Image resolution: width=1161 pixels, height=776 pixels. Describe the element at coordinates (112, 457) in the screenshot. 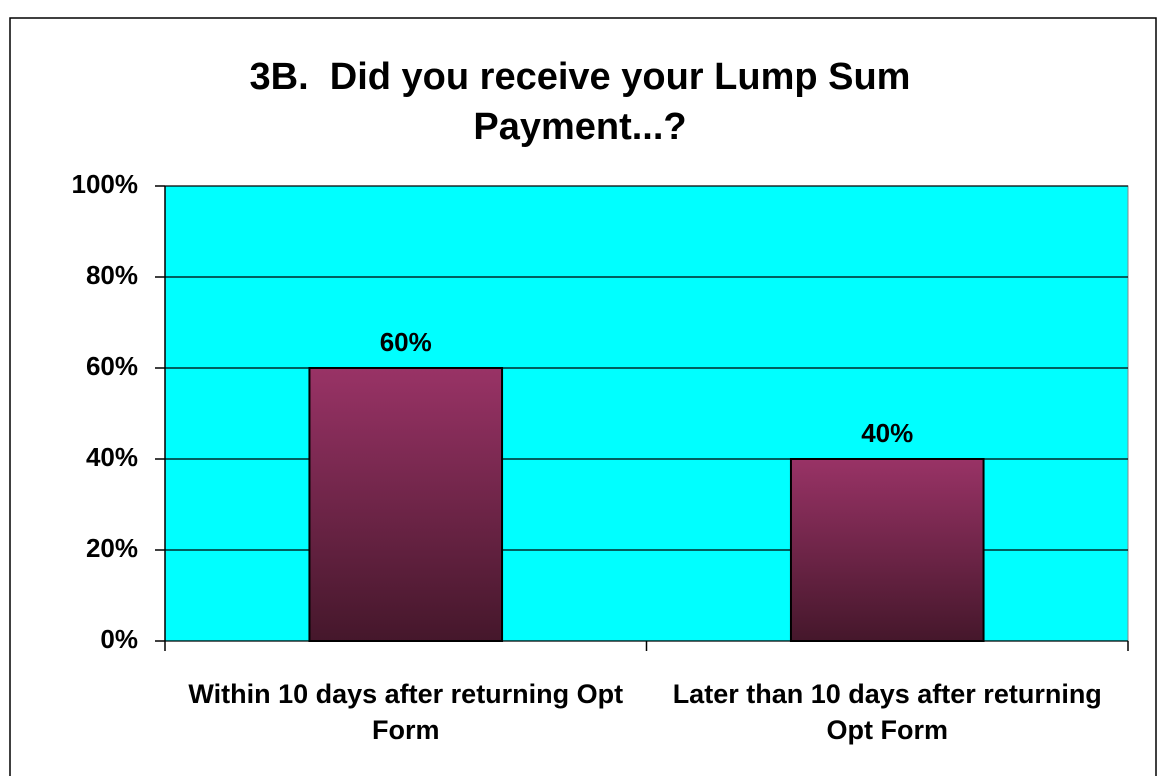

I see `y-tick-label: 40%` at that location.